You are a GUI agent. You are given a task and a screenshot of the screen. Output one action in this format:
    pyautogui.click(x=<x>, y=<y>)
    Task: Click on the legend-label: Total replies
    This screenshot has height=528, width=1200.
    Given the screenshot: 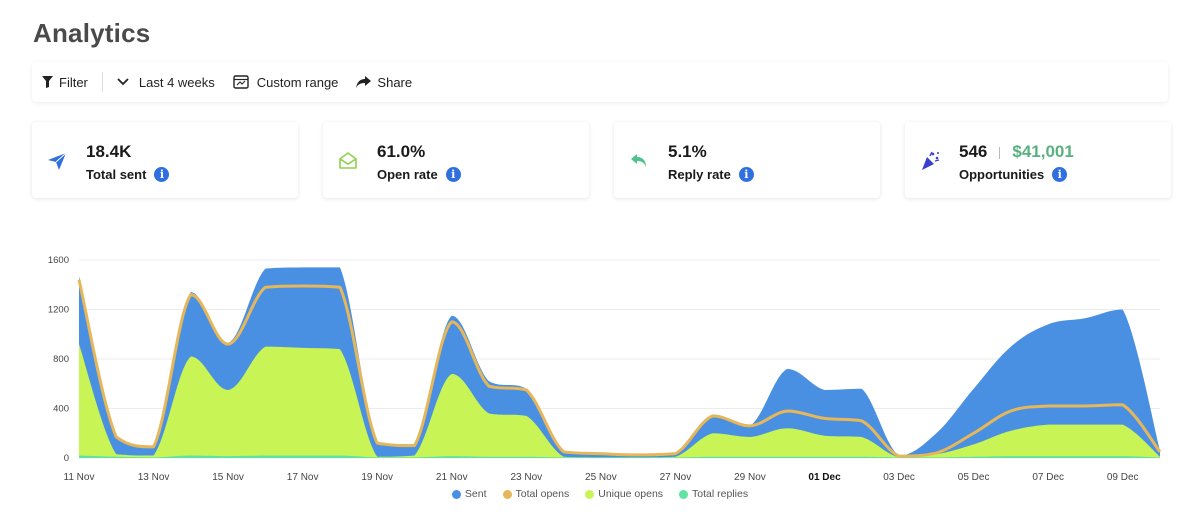 What is the action you would take?
    pyautogui.click(x=720, y=494)
    